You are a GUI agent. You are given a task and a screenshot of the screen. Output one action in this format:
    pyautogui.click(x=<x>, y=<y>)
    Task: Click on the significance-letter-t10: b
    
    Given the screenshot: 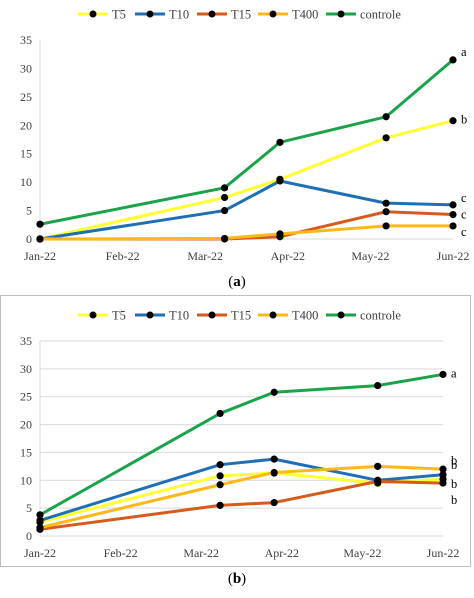 What is the action you would take?
    pyautogui.click(x=454, y=461)
    